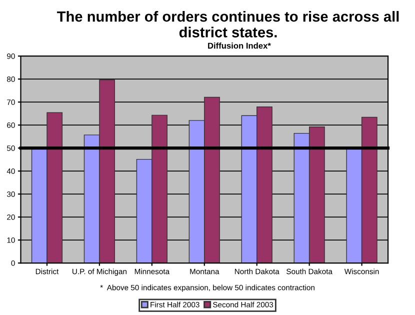  What do you see at coordinates (239, 45) in the screenshot?
I see `chart-subtitle: Diffusion Index*` at bounding box center [239, 45].